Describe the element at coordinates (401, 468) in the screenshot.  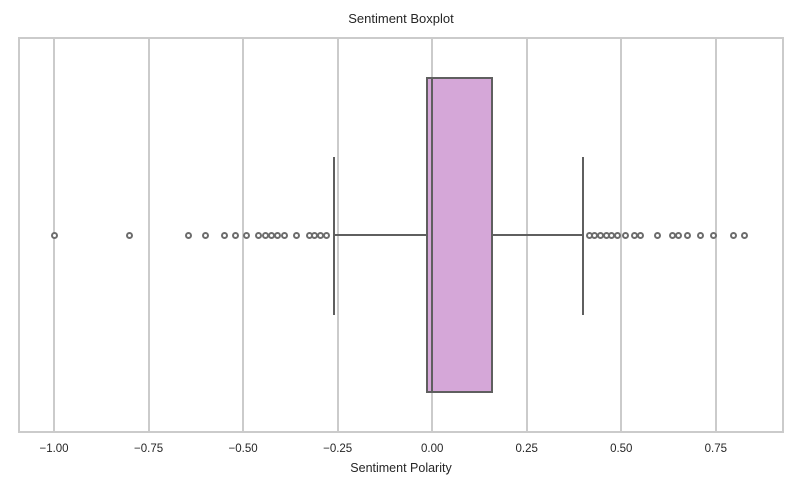
I see `x-axis-label: Sentiment Polarity` at that location.